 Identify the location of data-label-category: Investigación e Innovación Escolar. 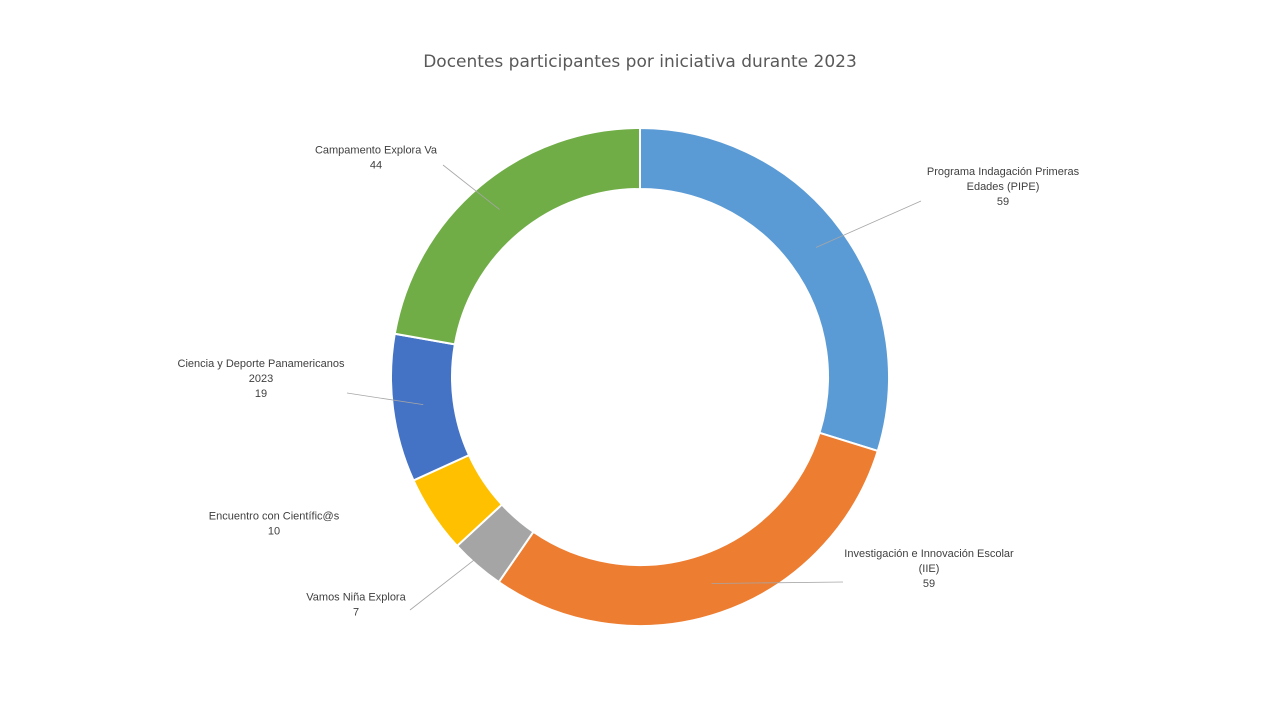
(929, 554).